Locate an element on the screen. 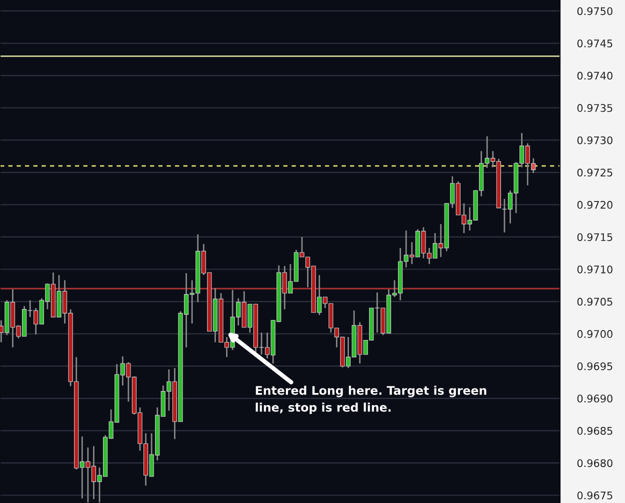 This screenshot has height=503, width=625. y-tick-label: 0.9740 is located at coordinates (594, 76).